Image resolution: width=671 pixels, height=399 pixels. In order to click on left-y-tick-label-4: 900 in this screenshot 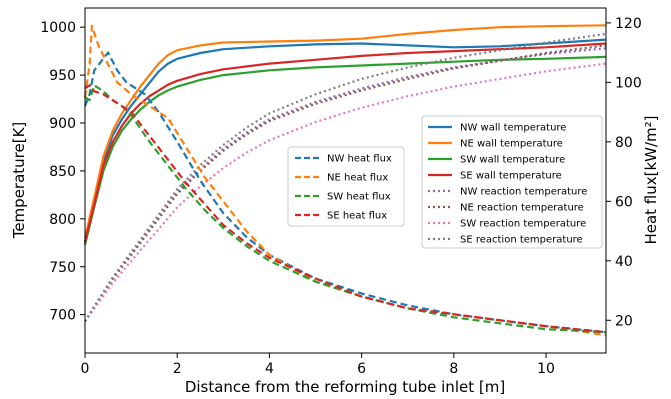, I will do `click(62, 124)`.